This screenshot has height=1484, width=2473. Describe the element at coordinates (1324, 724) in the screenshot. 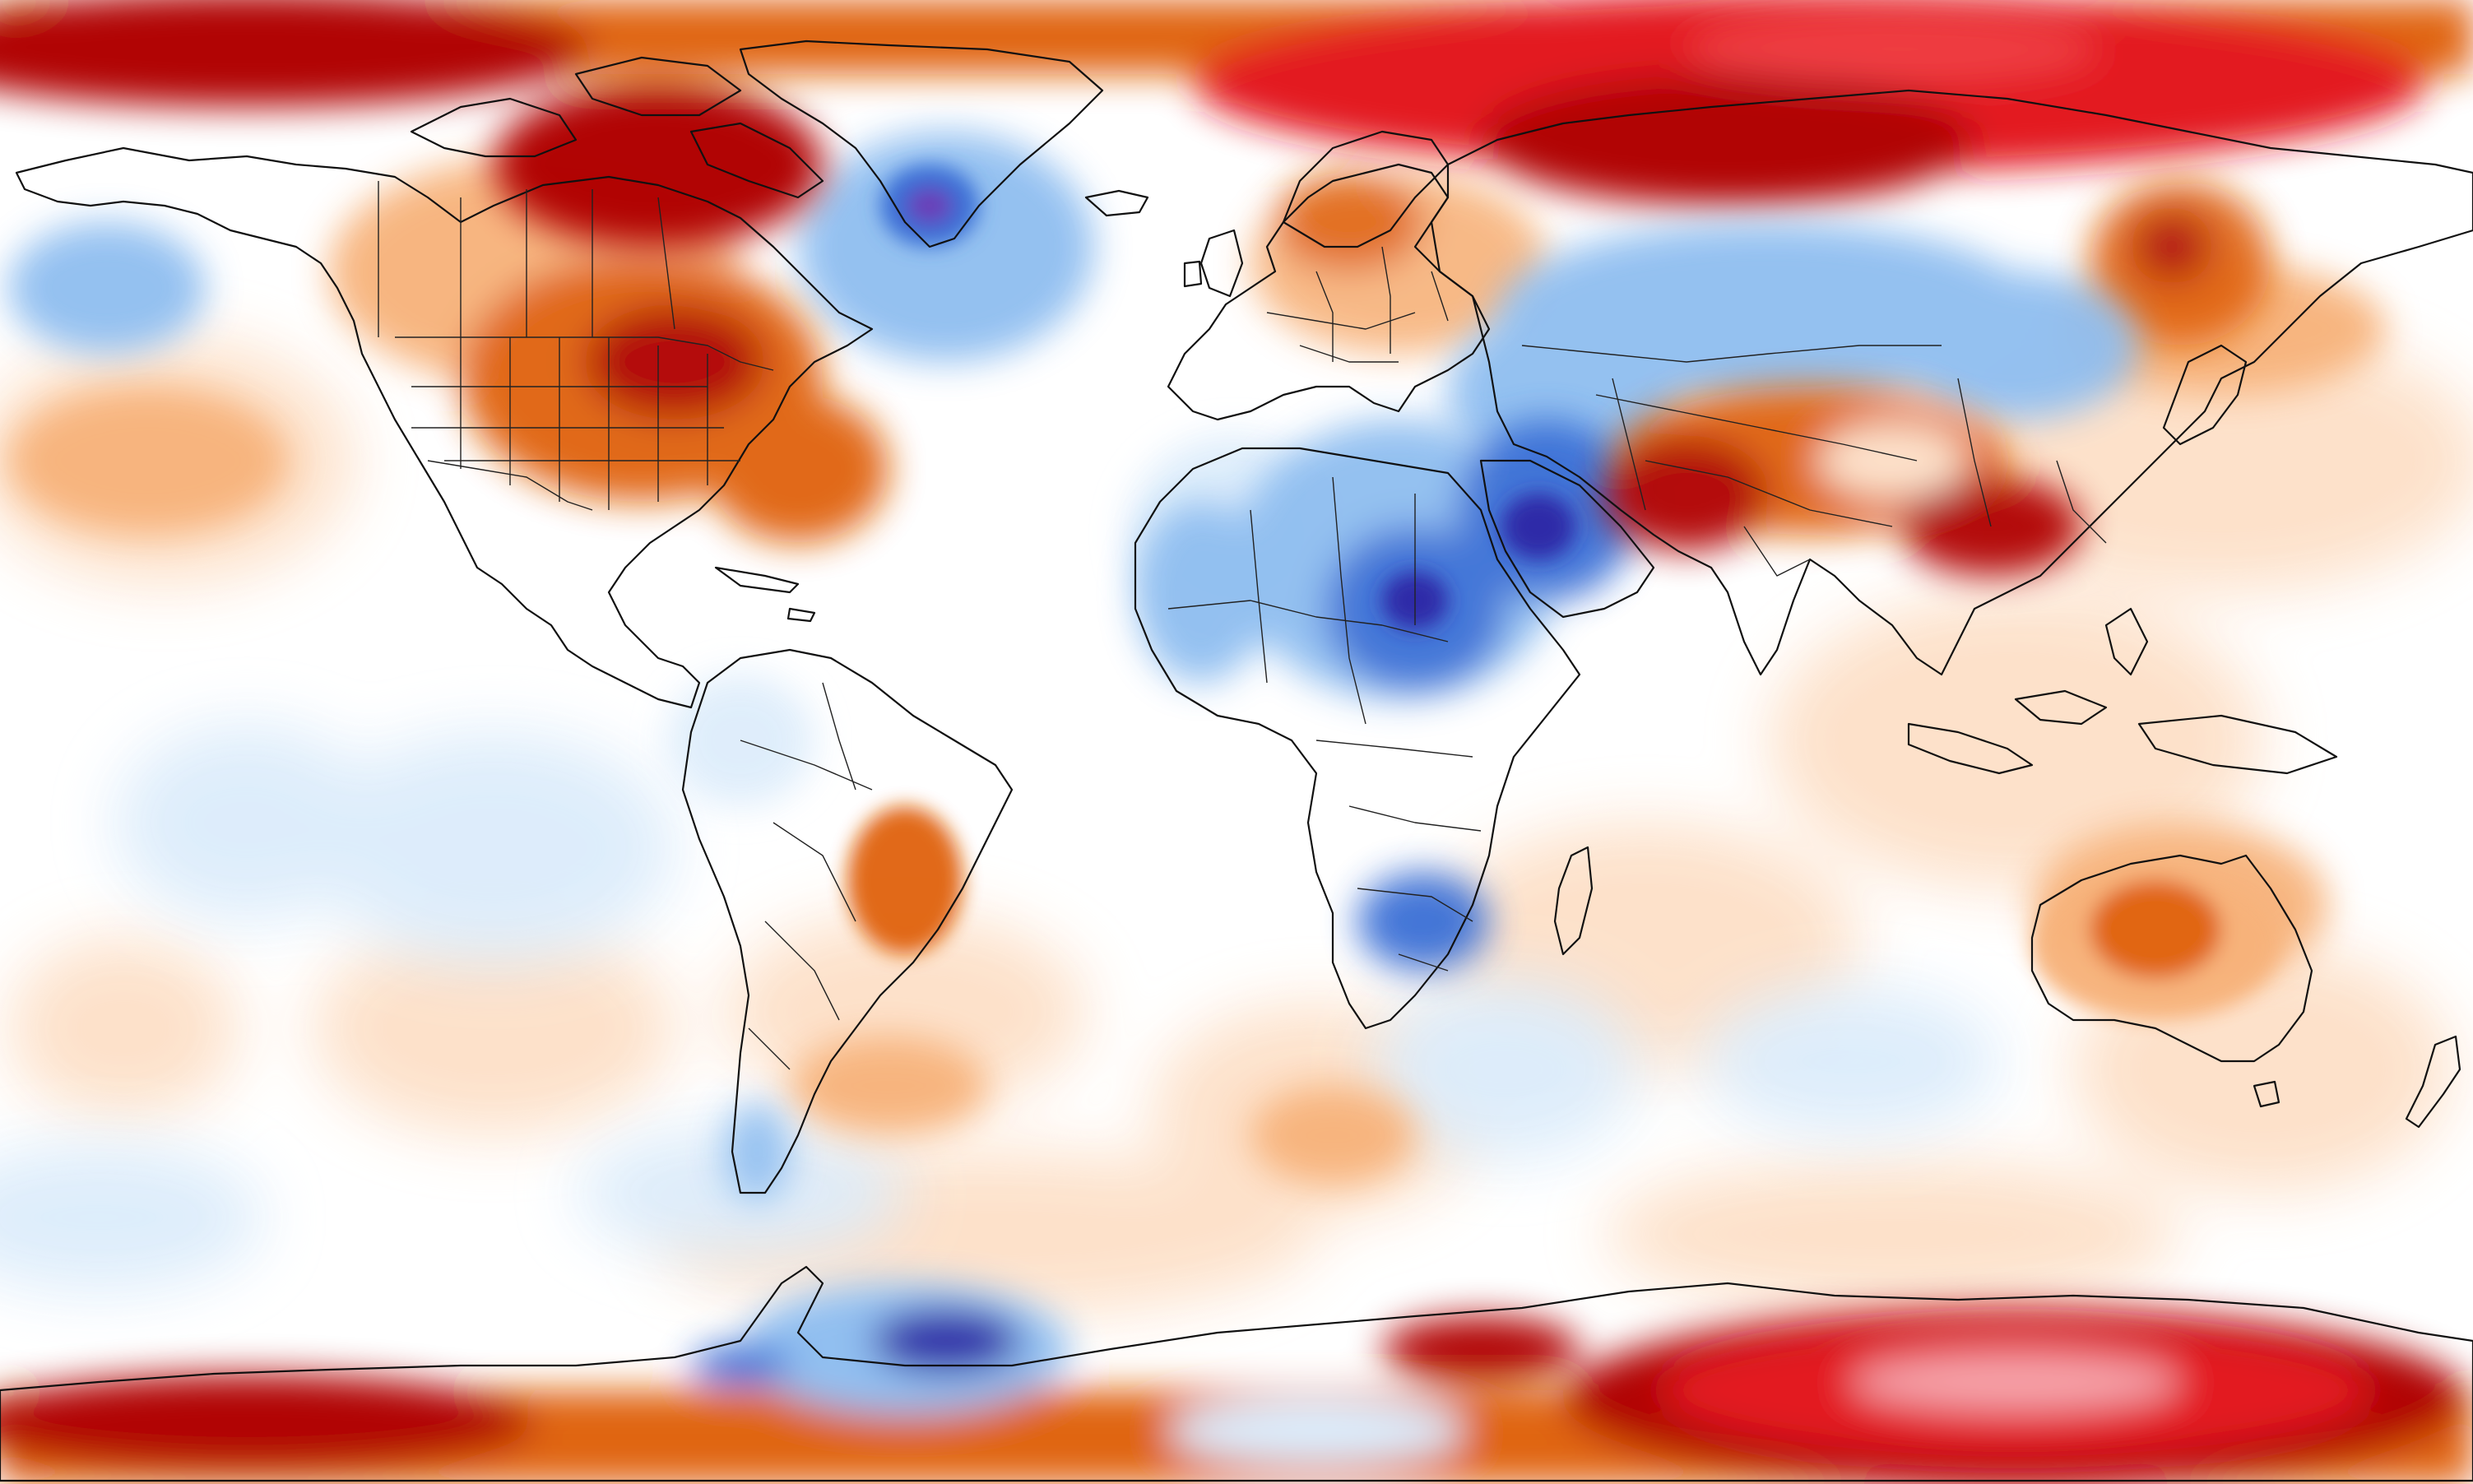

I see `africa-borders` at that location.